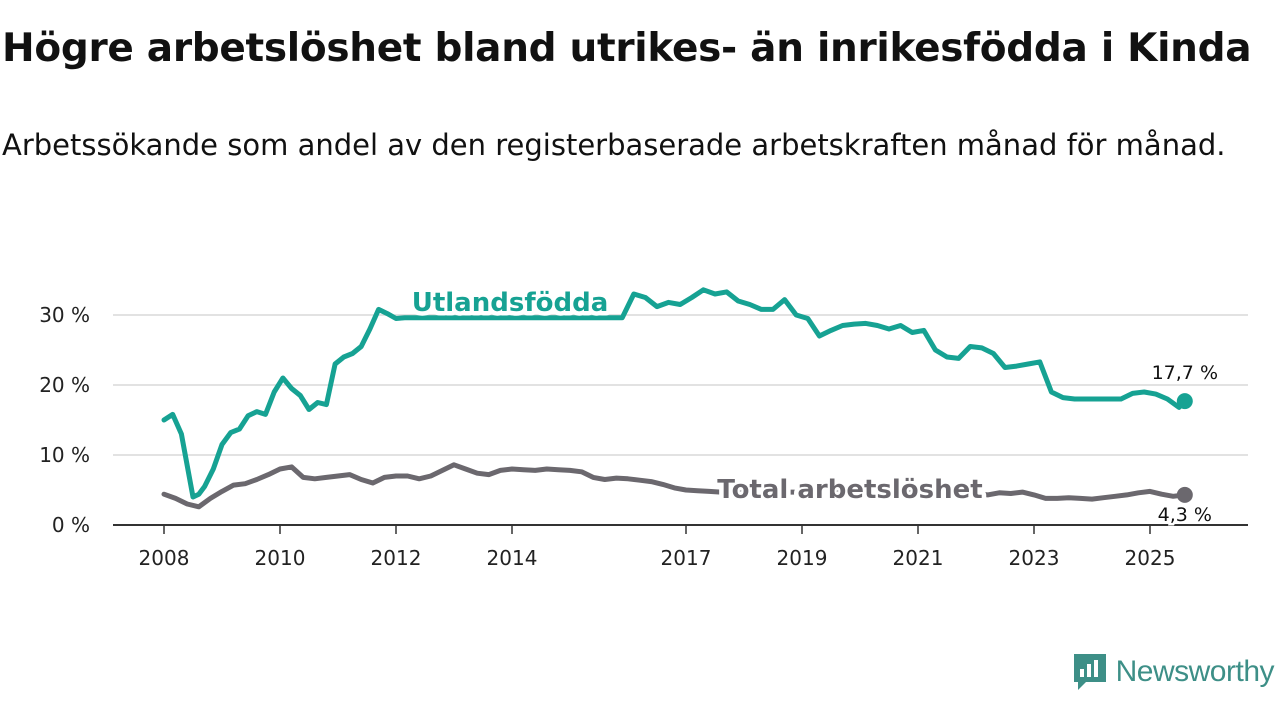 This screenshot has height=720, width=1280. I want to click on y-tick-label: 10 %, so click(64, 455).